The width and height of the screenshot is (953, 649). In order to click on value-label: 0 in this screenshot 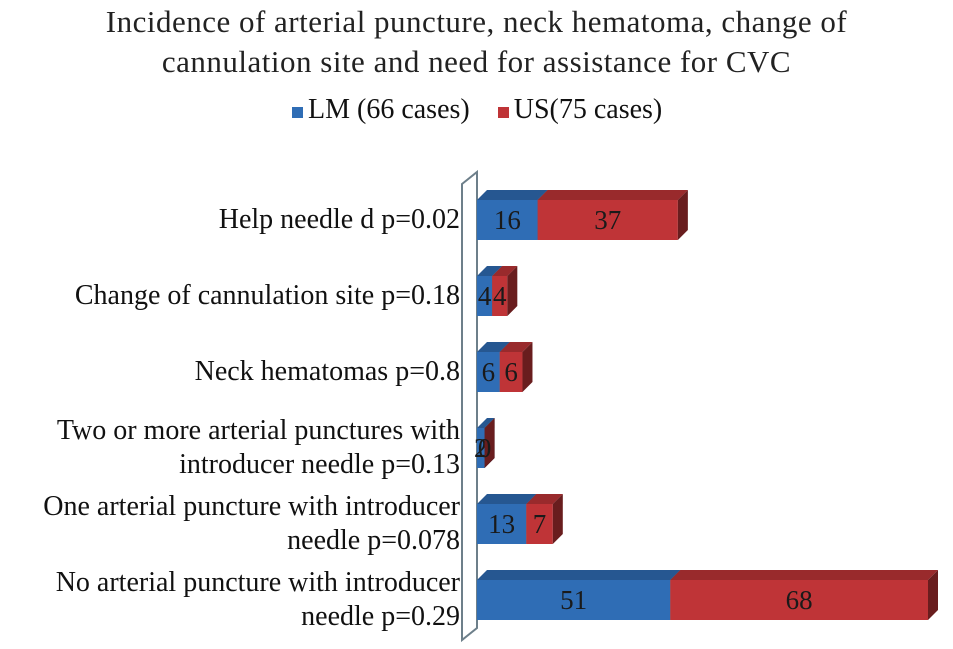, I will do `click(485, 448)`.